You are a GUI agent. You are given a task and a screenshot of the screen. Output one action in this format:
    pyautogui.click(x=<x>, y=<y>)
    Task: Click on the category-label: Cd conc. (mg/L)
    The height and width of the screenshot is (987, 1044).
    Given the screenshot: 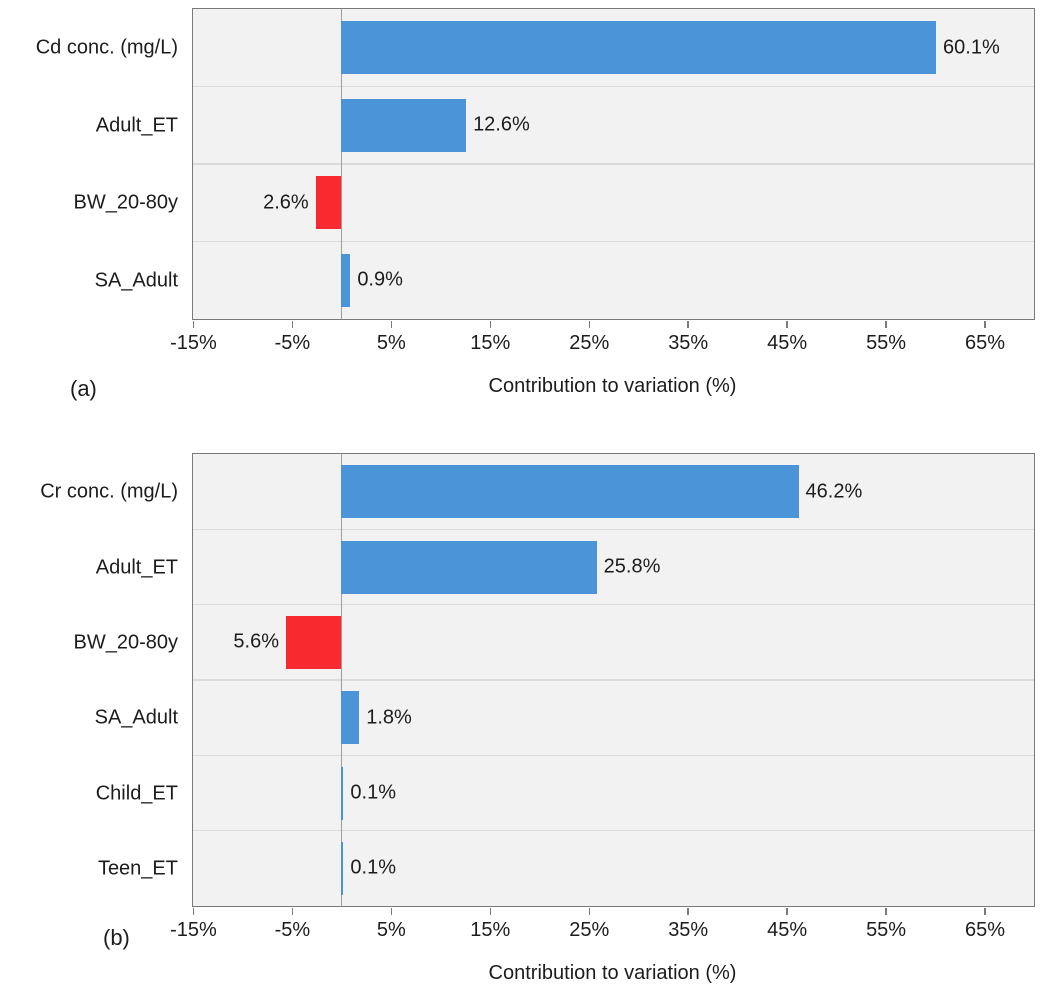 What is the action you would take?
    pyautogui.click(x=106, y=47)
    